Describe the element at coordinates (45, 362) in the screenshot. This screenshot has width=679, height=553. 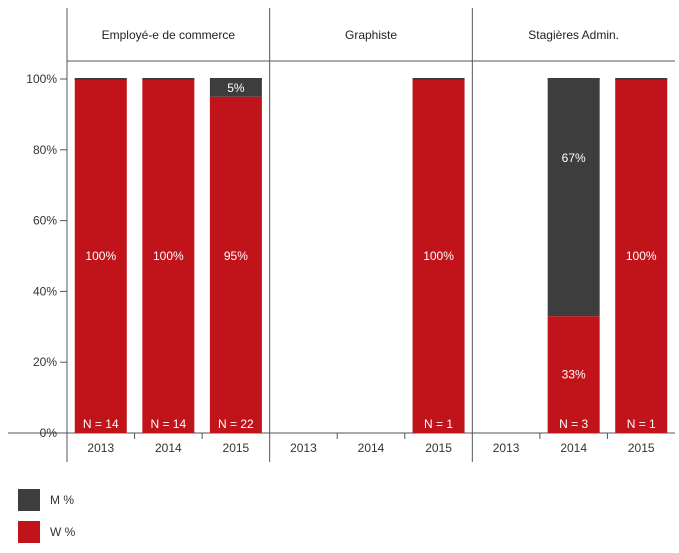
I see `y-tick-label-1: 20%` at that location.